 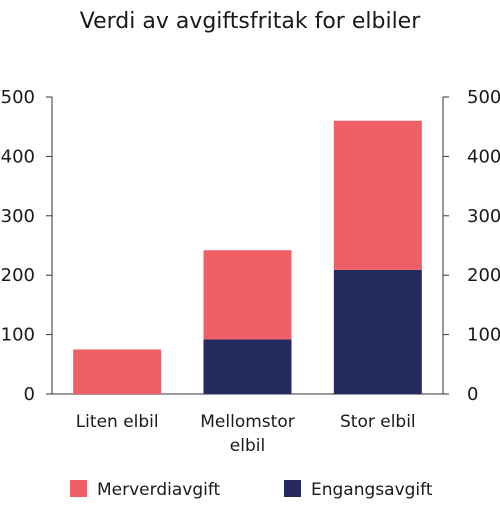 I want to click on y-tick-label-left: 100, so click(x=18, y=335).